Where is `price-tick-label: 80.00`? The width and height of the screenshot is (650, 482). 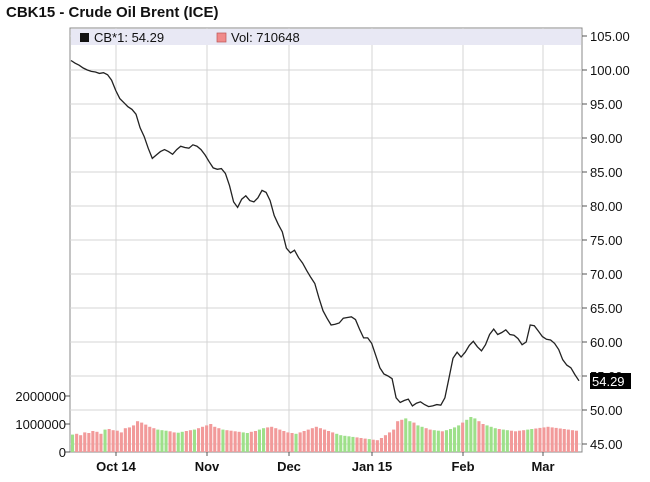 price-tick-label: 80.00 is located at coordinates (606, 206).